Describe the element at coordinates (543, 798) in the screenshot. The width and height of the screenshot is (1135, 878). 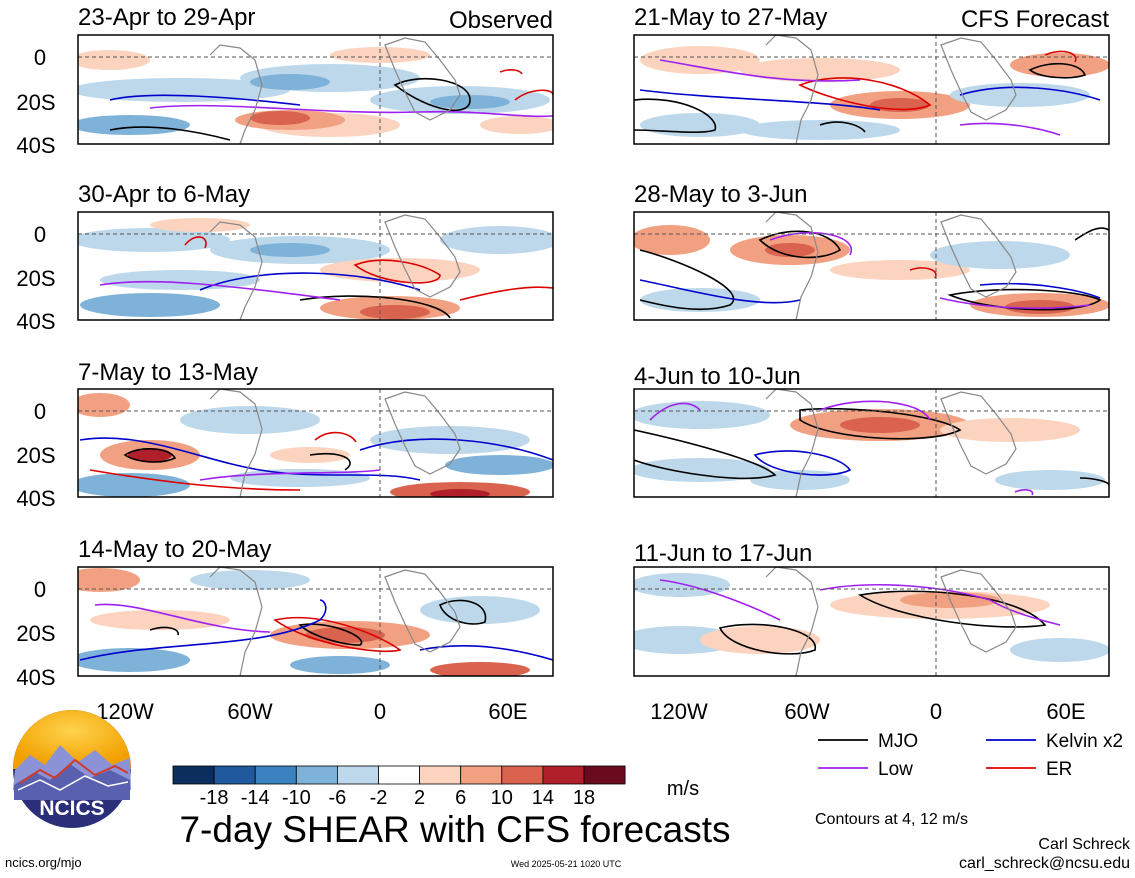
I see `colorbar-label: 14` at that location.